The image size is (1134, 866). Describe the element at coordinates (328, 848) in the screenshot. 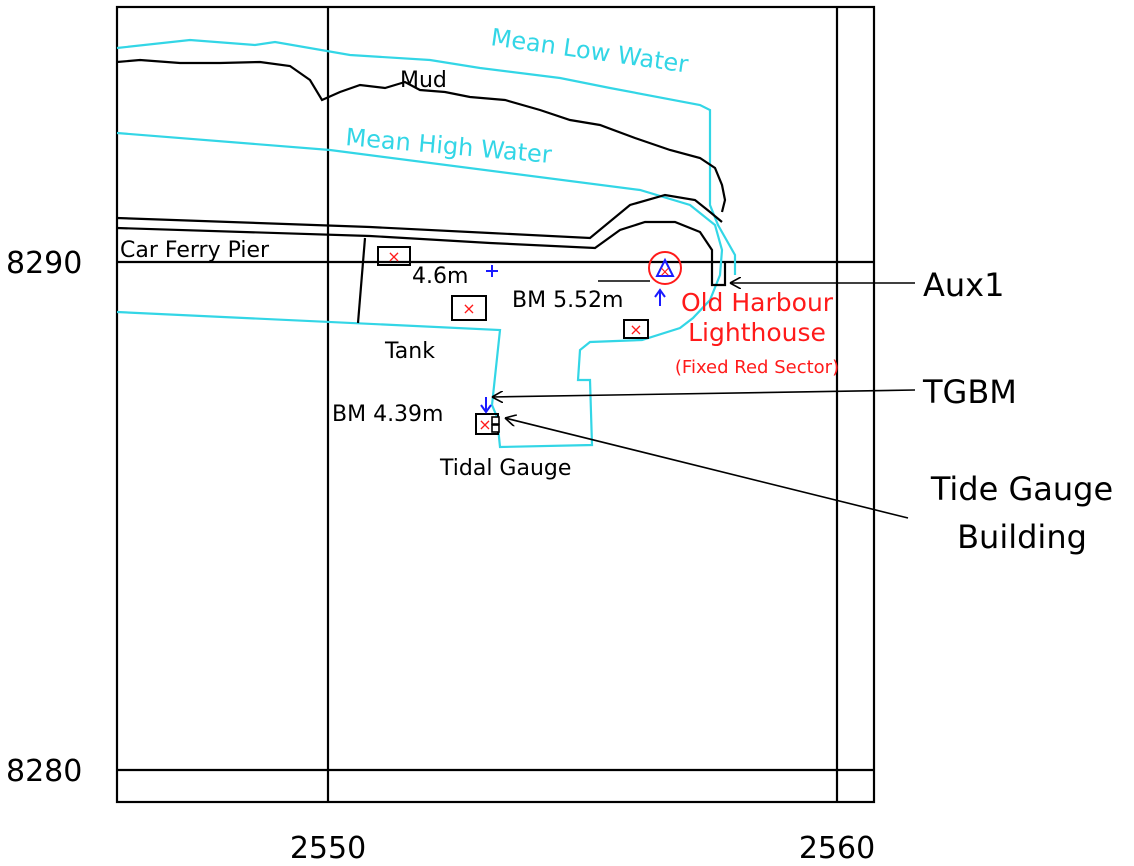

I see `x-tick-2550: 2550` at that location.